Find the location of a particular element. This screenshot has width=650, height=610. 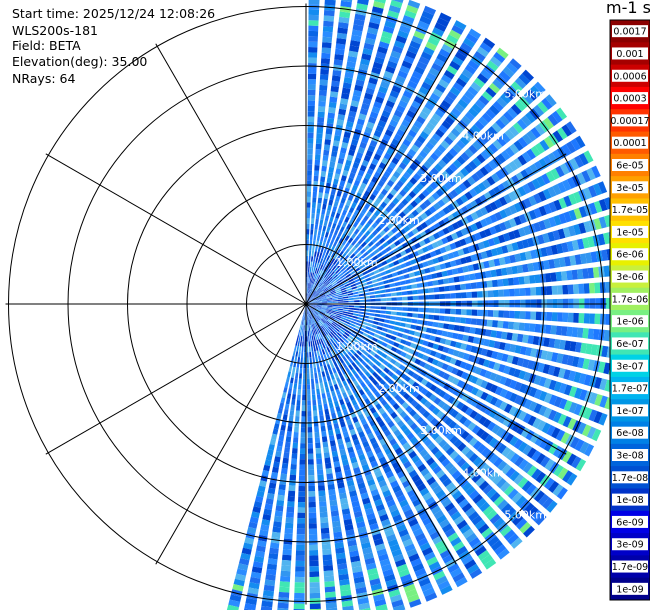

azimuth-spoke is located at coordinates (231, 434).